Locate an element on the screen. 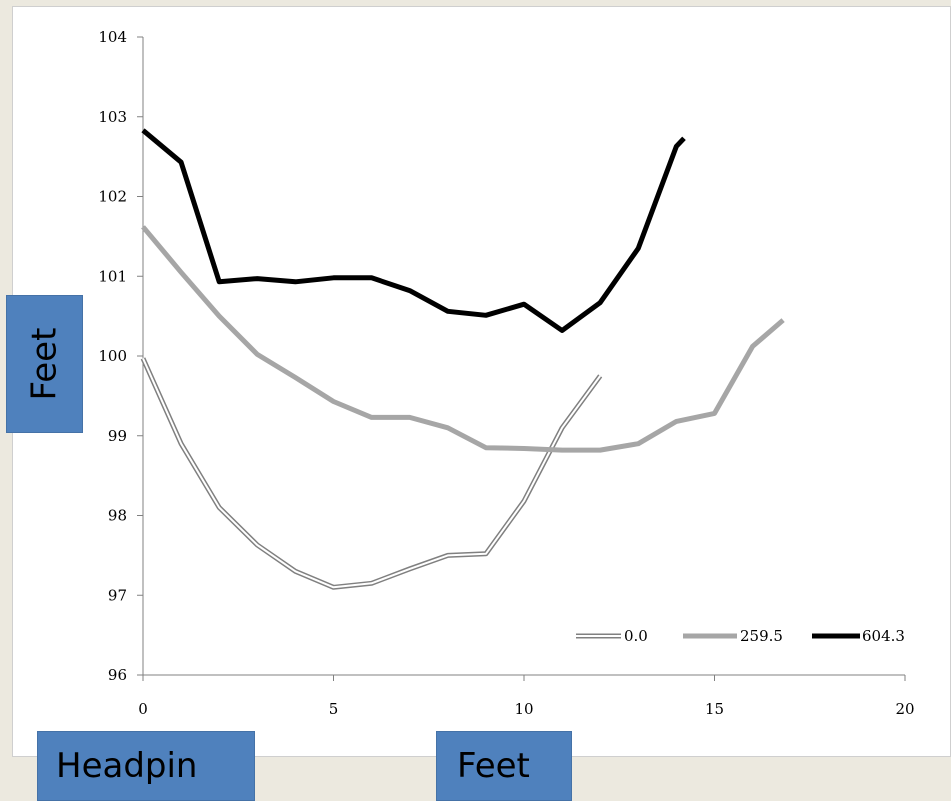 This screenshot has height=801, width=951. y-tick-label: 98 is located at coordinates (117, 516).